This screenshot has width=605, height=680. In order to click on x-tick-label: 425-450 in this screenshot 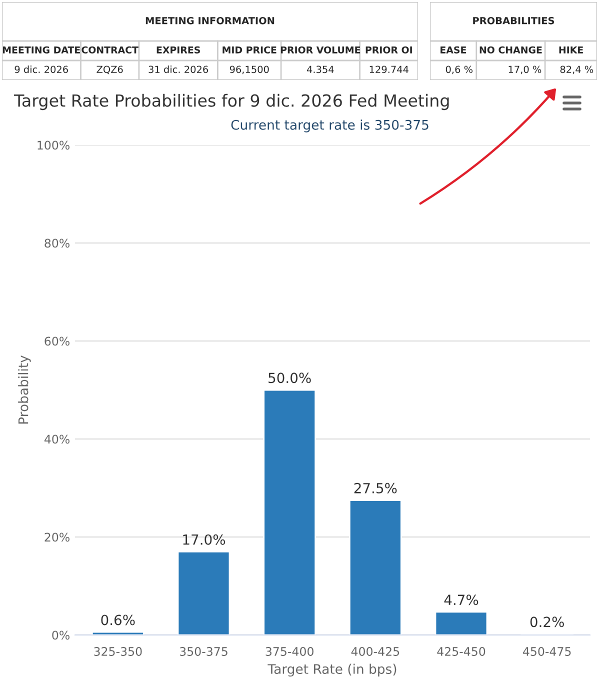, I will do `click(461, 651)`.